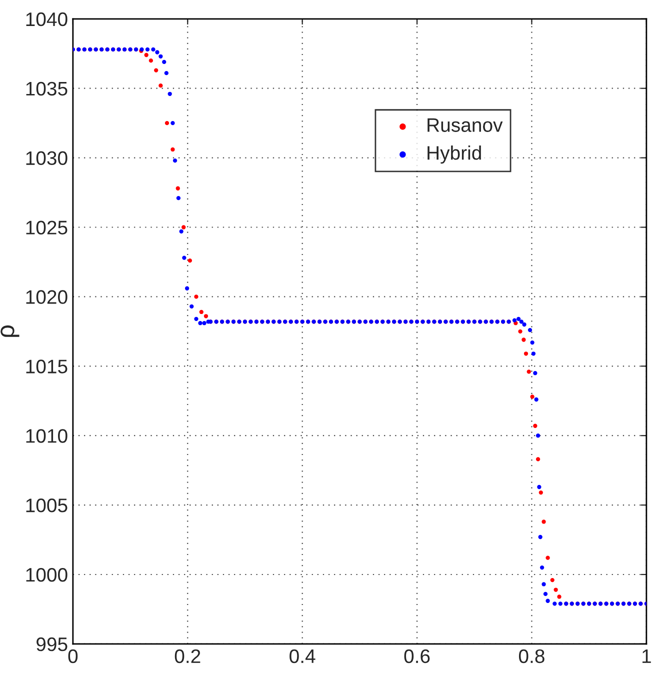  What do you see at coordinates (531, 656) in the screenshot?
I see `x-tick-label: 0.8` at bounding box center [531, 656].